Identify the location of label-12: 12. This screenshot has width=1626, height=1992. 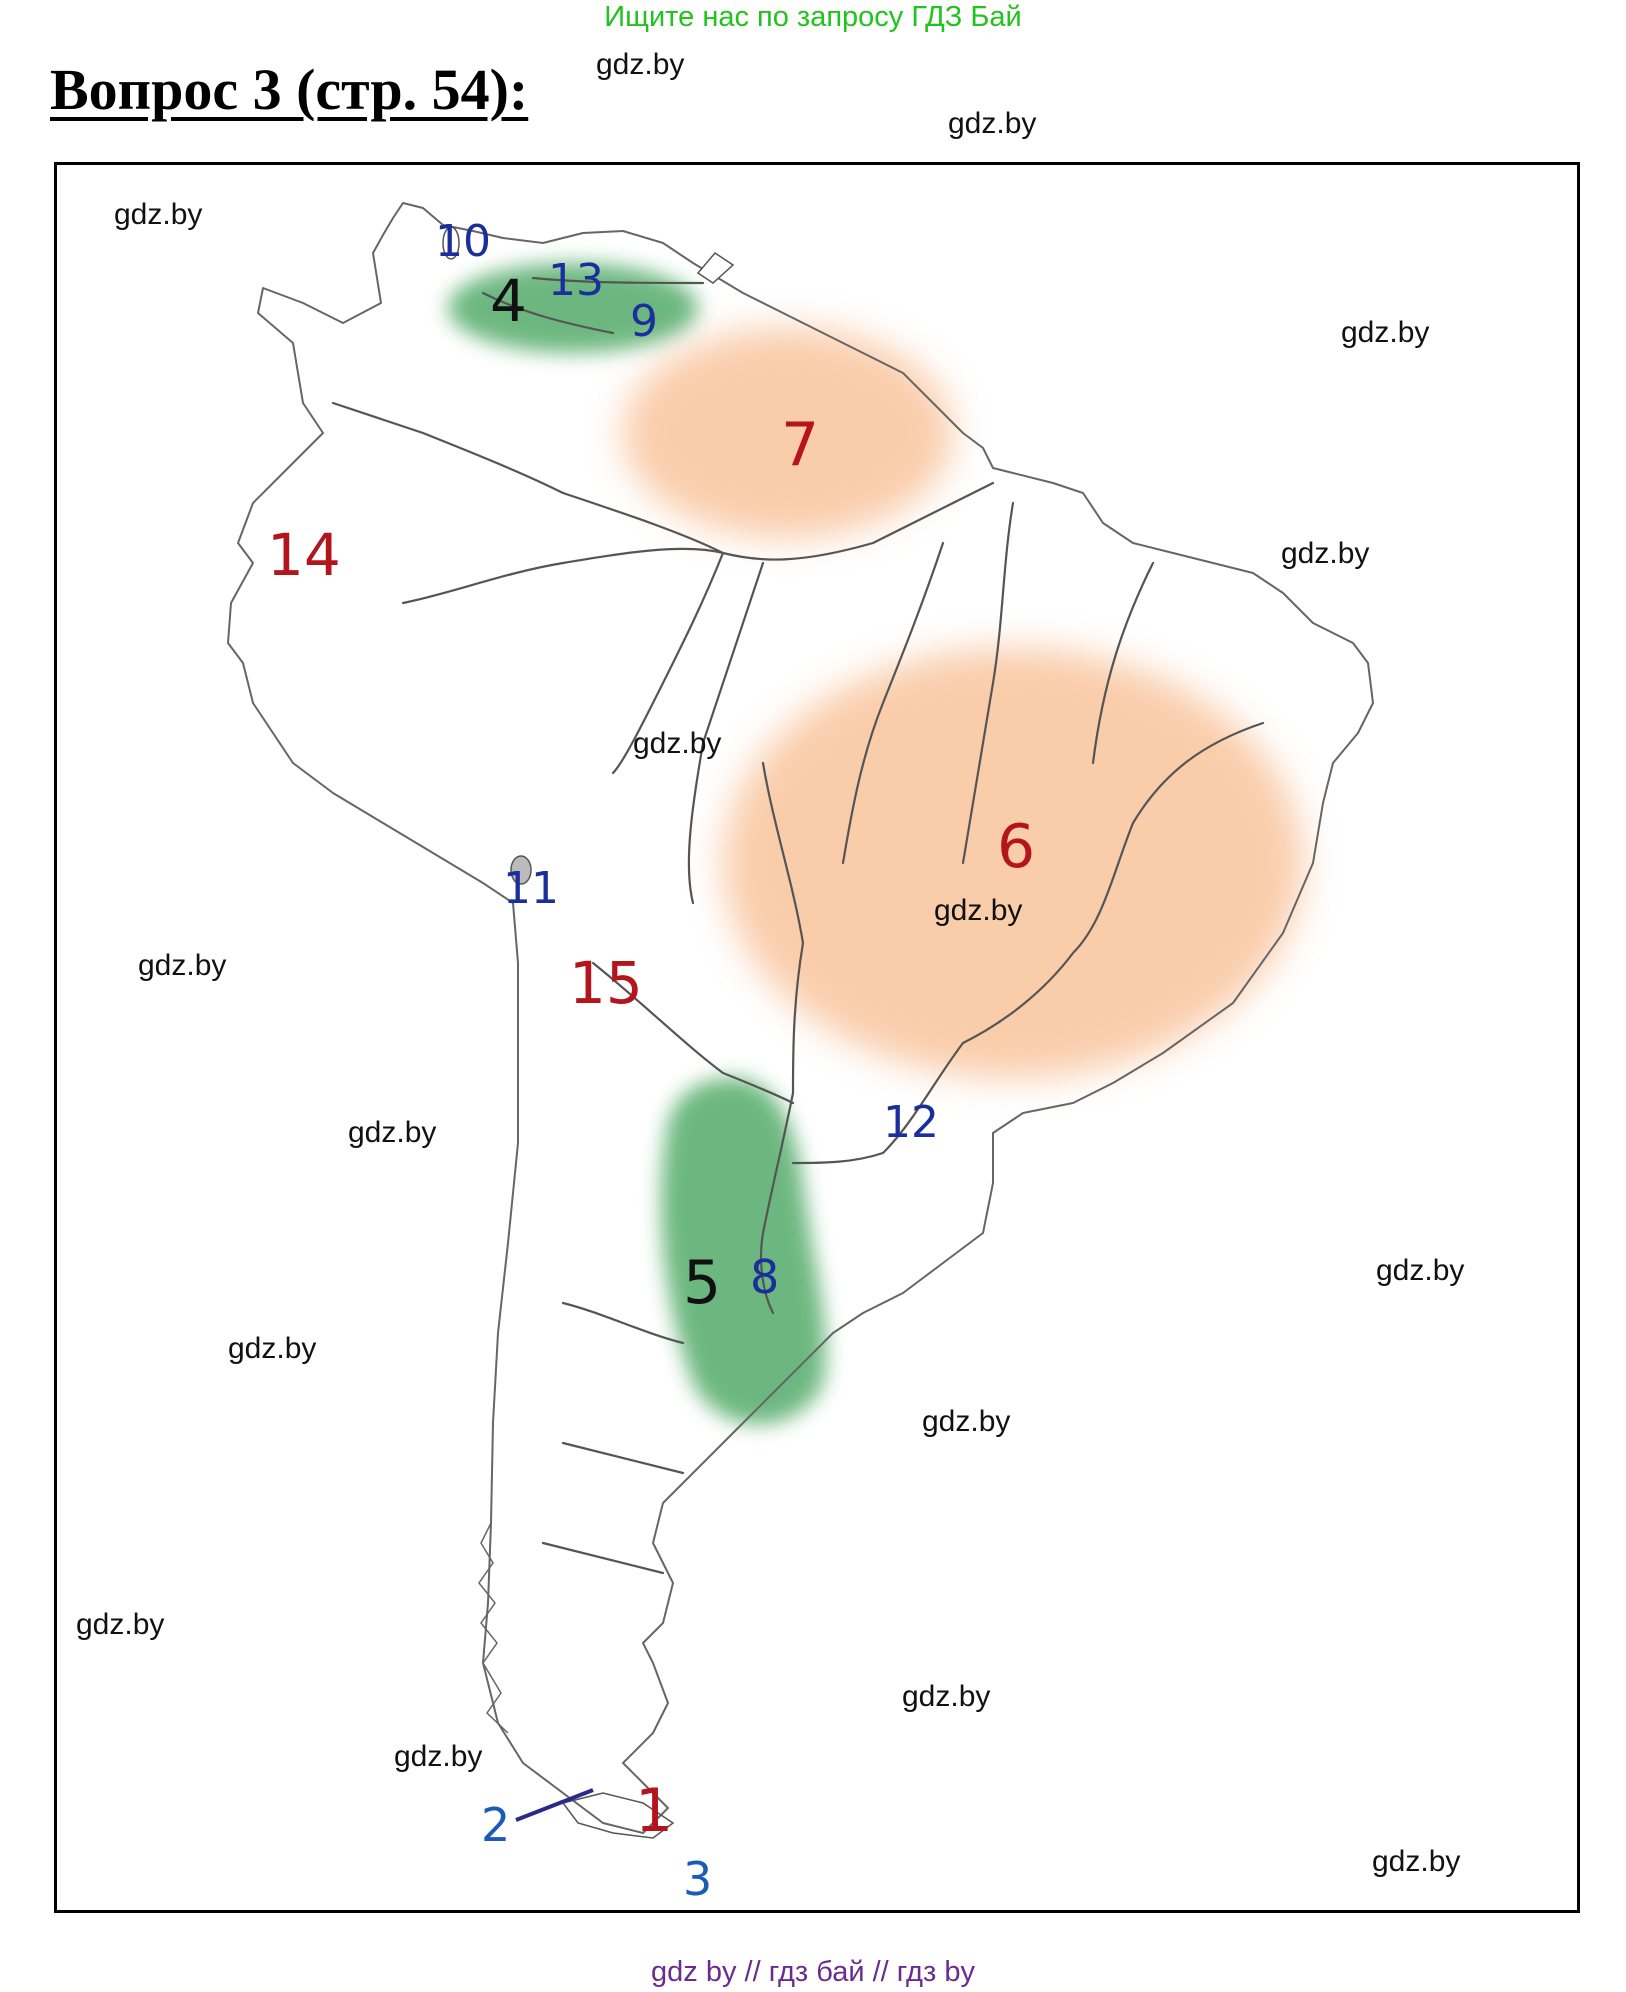
(911, 1122).